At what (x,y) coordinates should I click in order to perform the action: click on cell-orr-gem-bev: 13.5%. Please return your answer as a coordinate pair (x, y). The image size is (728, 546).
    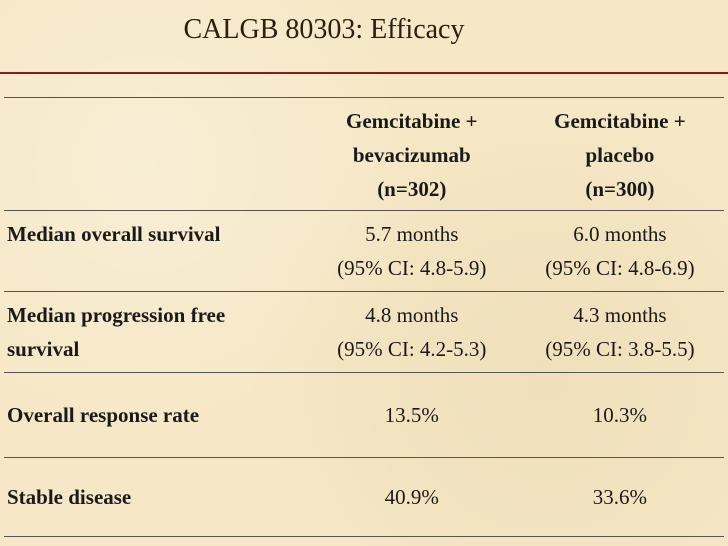
    Looking at the image, I should click on (412, 415).